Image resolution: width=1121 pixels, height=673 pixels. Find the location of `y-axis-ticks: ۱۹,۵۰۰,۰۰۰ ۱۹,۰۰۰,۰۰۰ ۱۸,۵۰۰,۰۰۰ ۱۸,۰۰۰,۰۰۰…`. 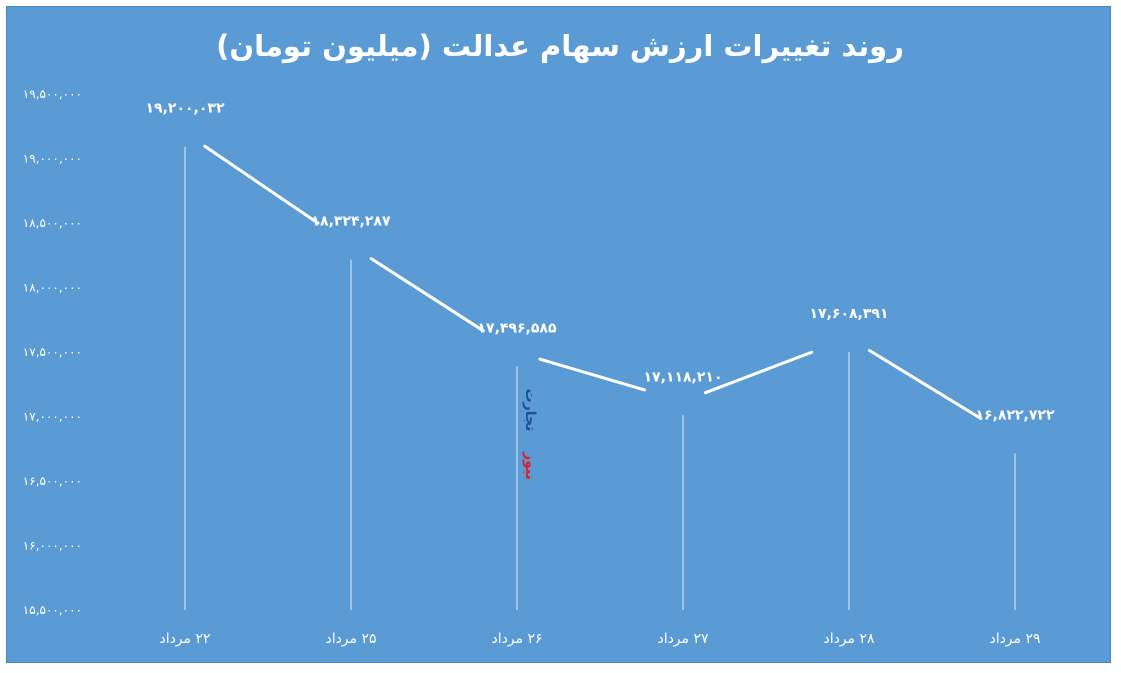

y-axis-ticks: ۱۹,۵۰۰,۰۰۰ ۱۹,۰۰۰,۰۰۰ ۱۸,۵۰۰,۰۰۰ ۱۸,۰۰۰,۰۰۰… is located at coordinates (52, 352).